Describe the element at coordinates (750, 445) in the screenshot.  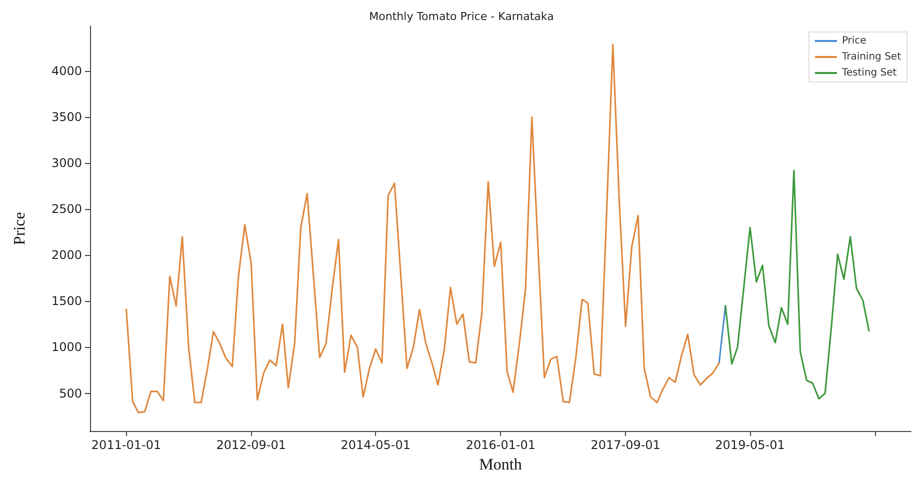
I see `x-tick-label: 2019-05-01` at that location.